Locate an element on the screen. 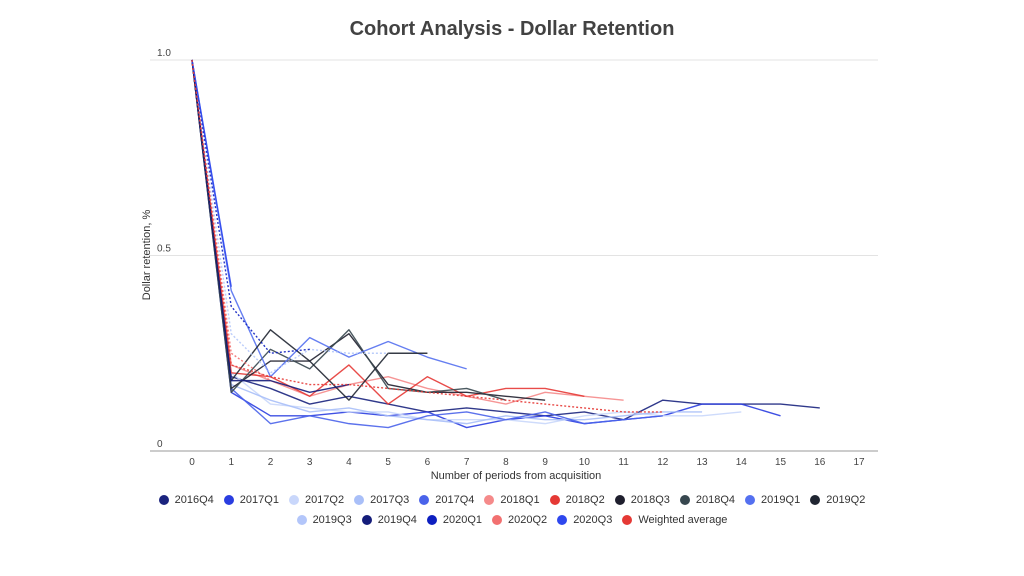  y-axis-label: Dollar retention, % is located at coordinates (147, 255).